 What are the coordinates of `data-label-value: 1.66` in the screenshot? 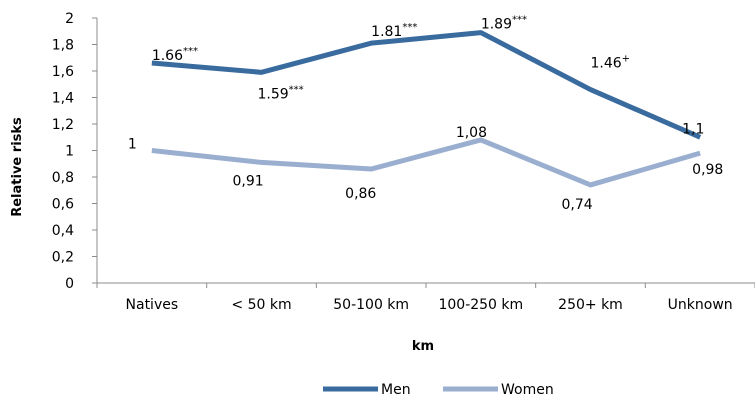 It's located at (167, 56).